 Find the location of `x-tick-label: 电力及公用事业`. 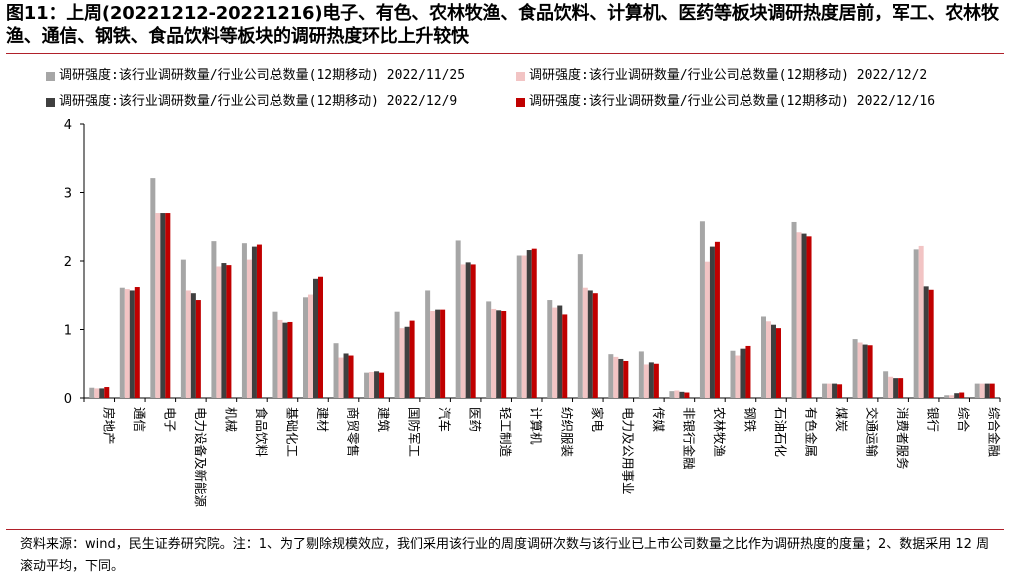

x-tick-label: 电力及公用事业 is located at coordinates (627, 451).